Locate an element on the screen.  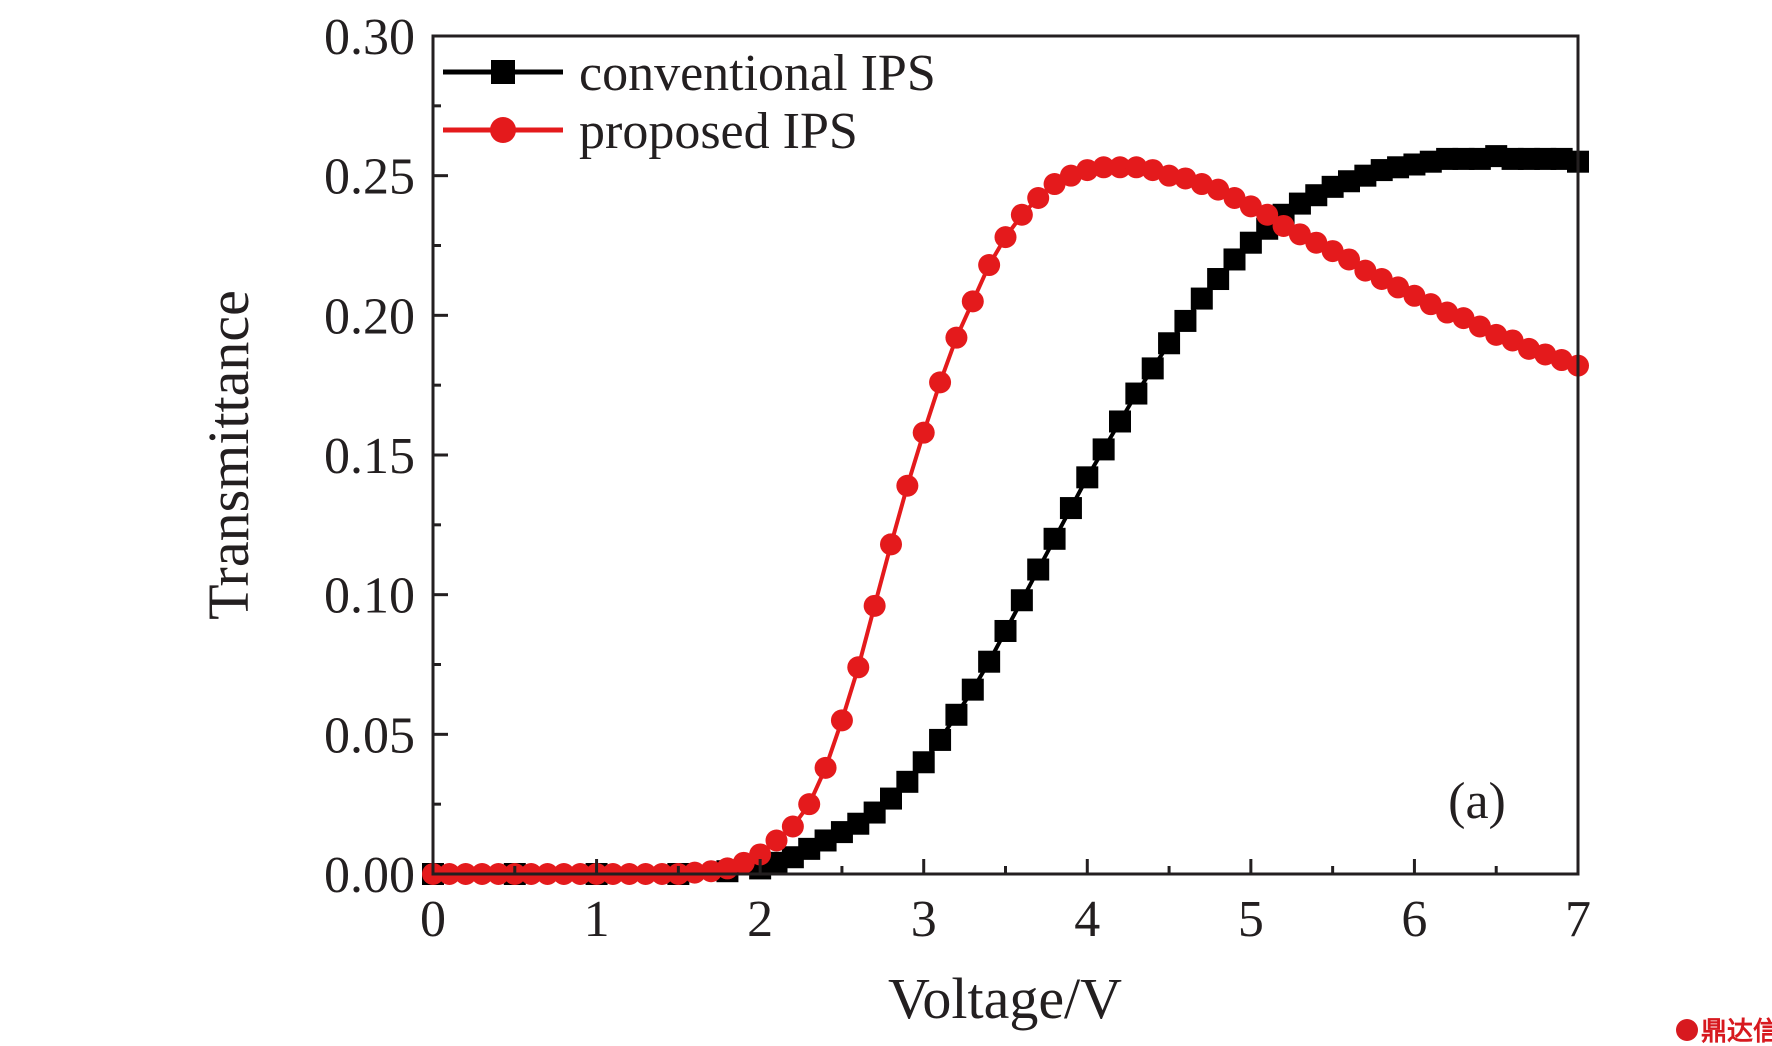
y-tick-label: 0.10 is located at coordinates (369, 596).